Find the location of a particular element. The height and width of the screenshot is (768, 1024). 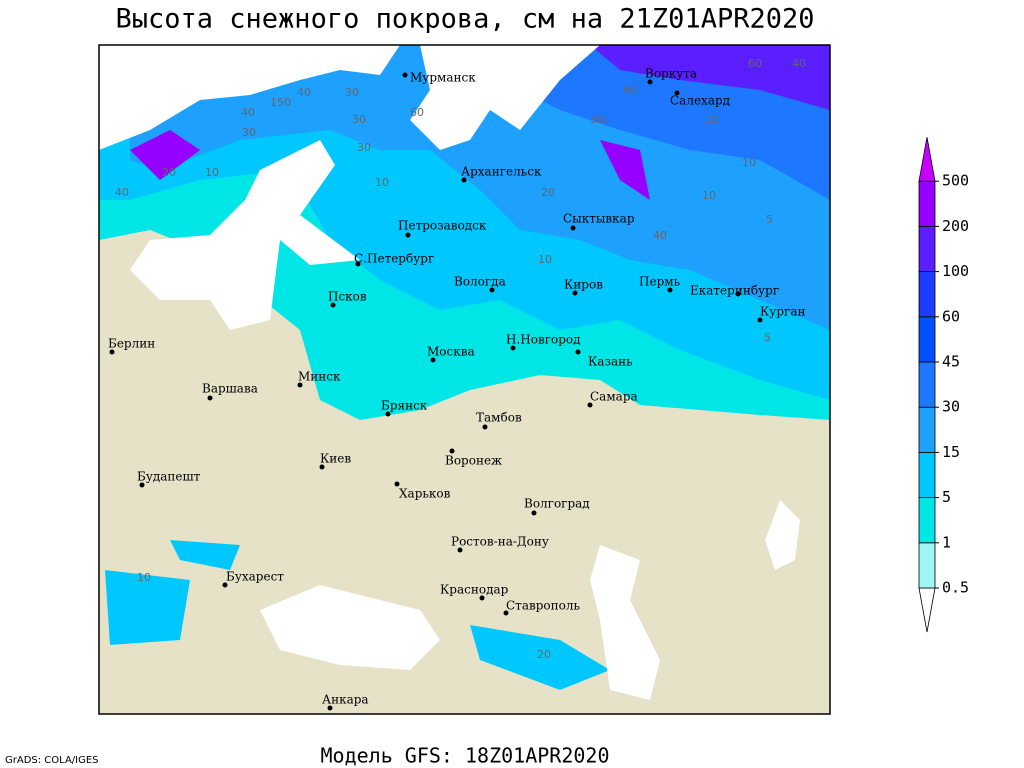

colorbar-label: 60 is located at coordinates (951, 316).